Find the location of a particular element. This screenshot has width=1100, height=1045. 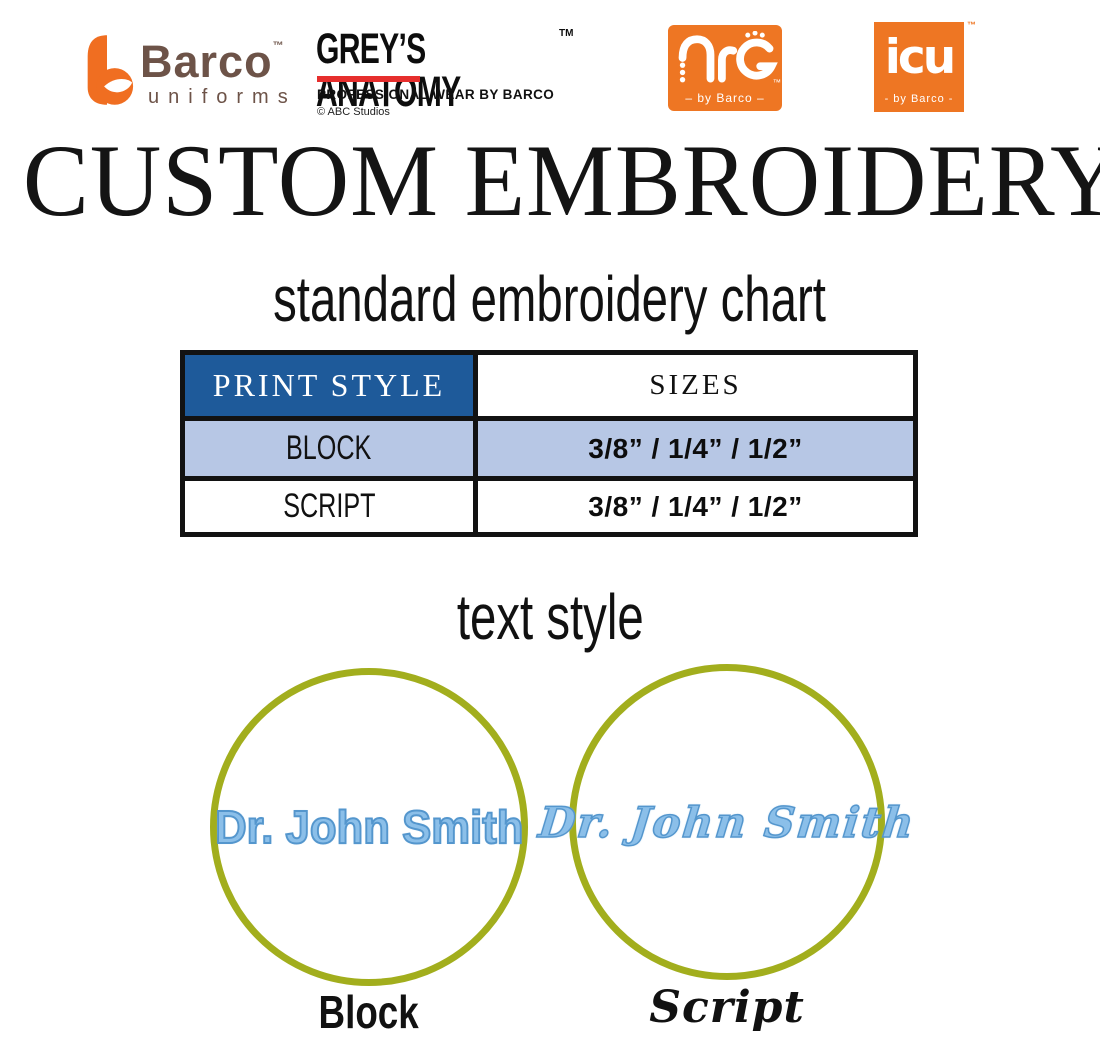

abc-studios-credit: © ABC Studios is located at coordinates (353, 112).